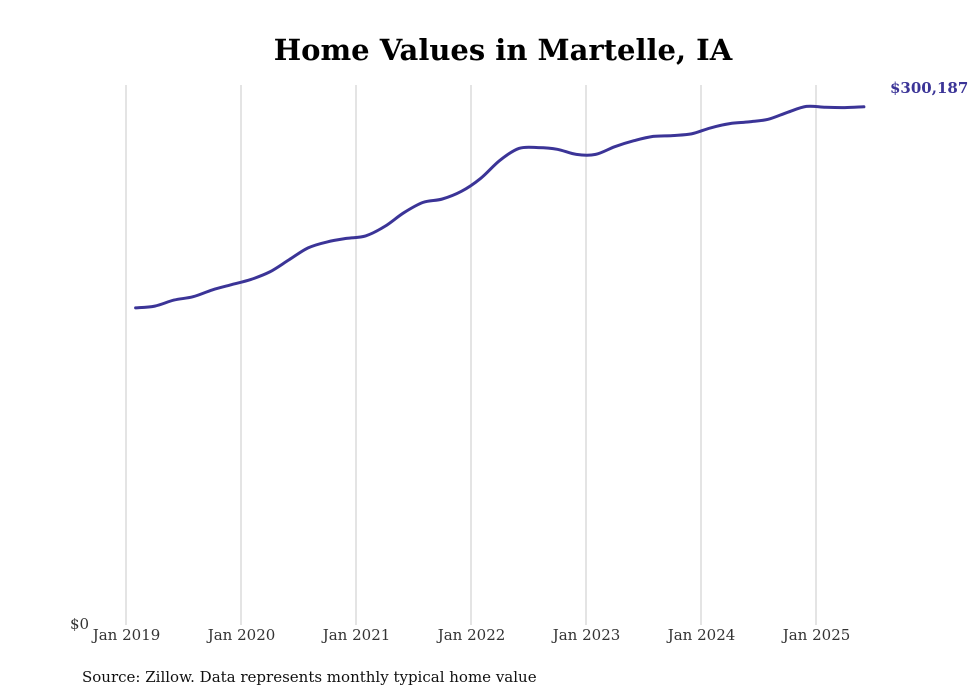  What do you see at coordinates (586, 635) in the screenshot?
I see `x-tick-label-4: Jan 2023` at bounding box center [586, 635].